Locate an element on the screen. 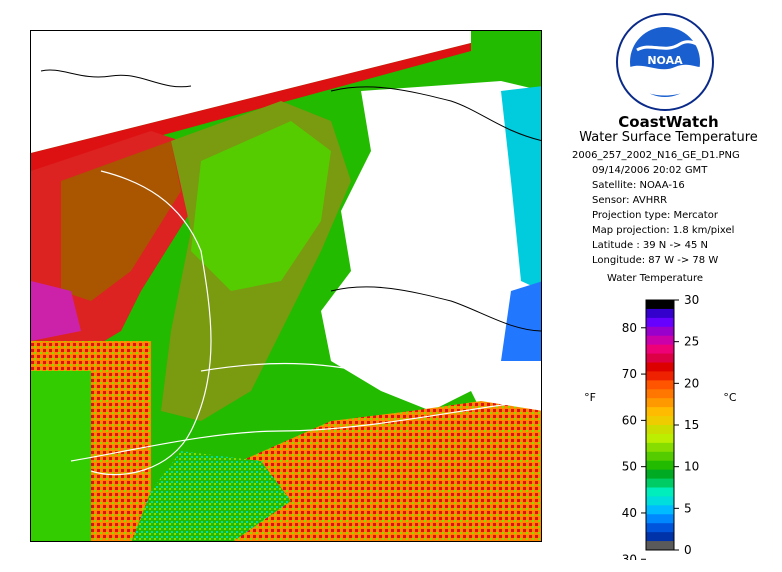 The height and width of the screenshot is (572, 782). logo-text: NOAA is located at coordinates (665, 60).